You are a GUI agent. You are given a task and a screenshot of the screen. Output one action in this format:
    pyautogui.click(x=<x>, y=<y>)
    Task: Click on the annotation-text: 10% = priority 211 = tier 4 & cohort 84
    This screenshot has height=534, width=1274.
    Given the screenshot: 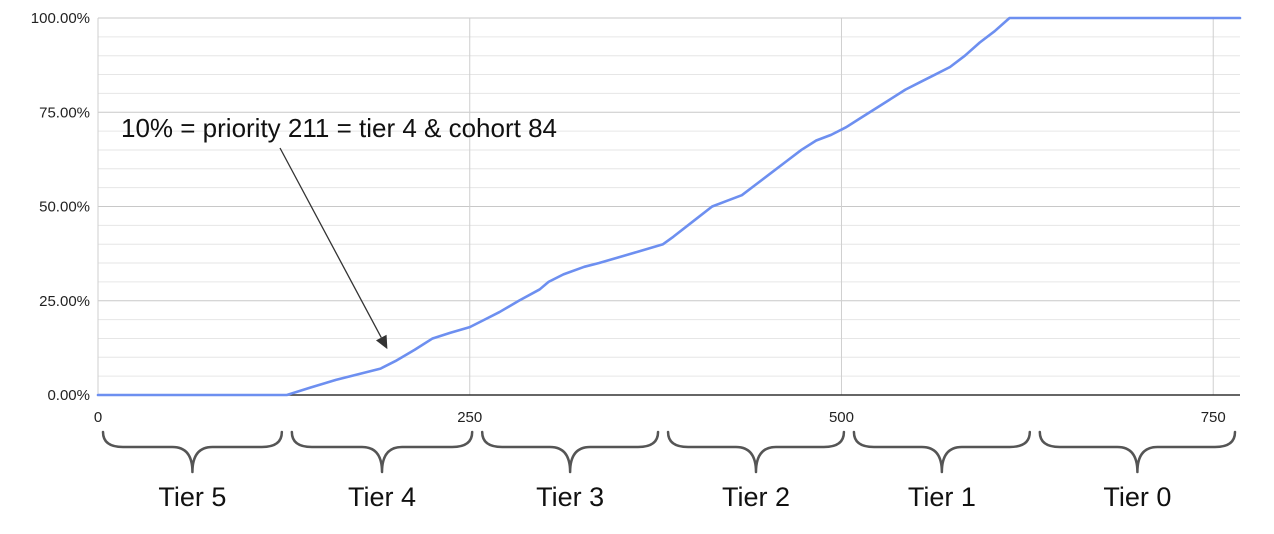 What is the action you would take?
    pyautogui.click(x=339, y=128)
    